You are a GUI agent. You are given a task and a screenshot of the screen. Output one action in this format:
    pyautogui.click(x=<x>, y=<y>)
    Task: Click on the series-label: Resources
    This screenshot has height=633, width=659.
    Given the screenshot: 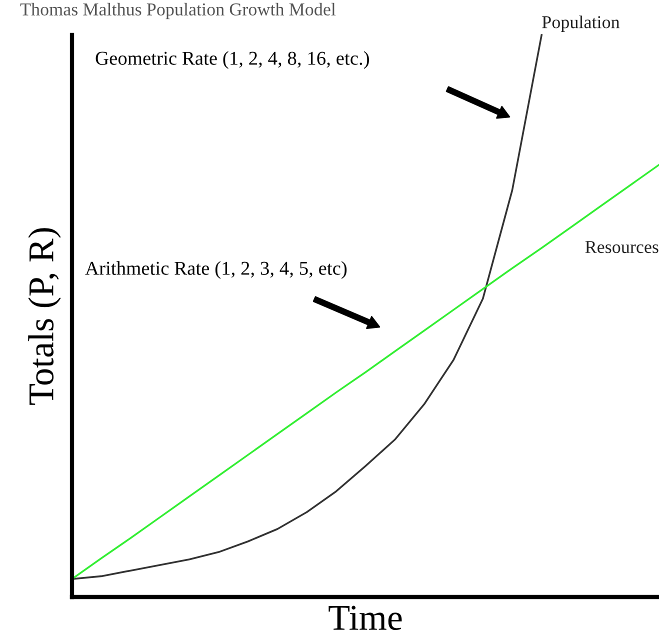 What is the action you would take?
    pyautogui.click(x=621, y=247)
    